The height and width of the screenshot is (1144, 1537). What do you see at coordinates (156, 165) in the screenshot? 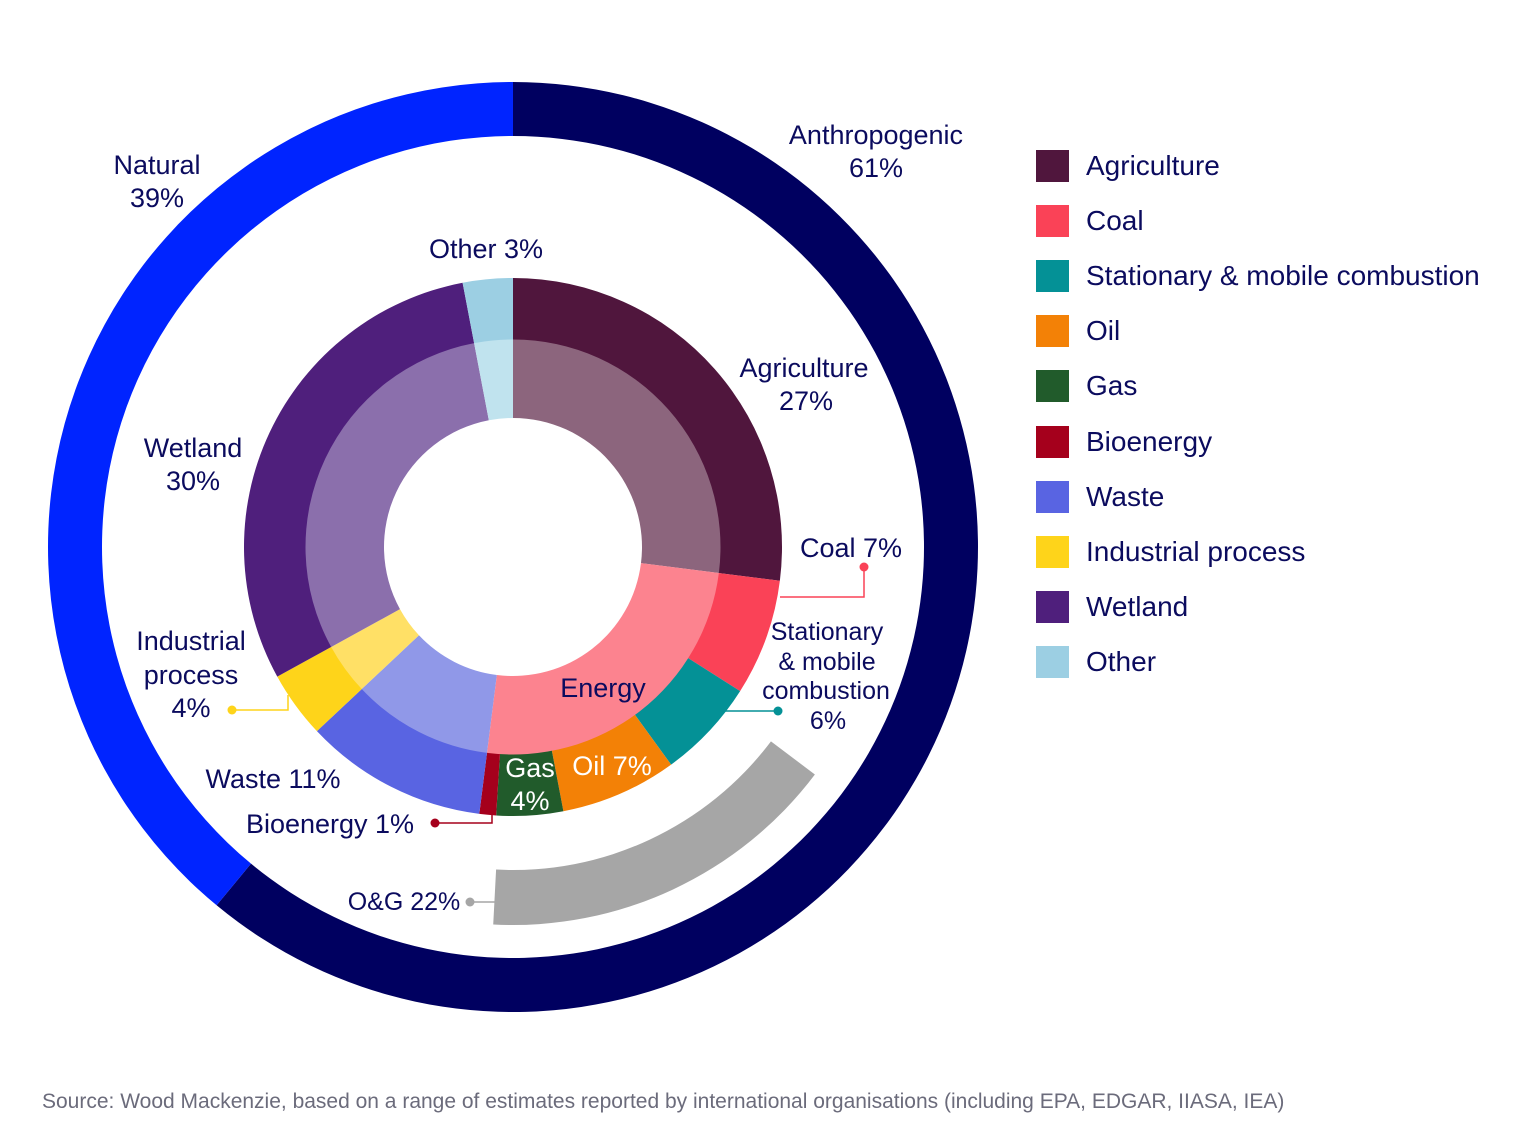
I see `label-natural: Natural` at bounding box center [156, 165].